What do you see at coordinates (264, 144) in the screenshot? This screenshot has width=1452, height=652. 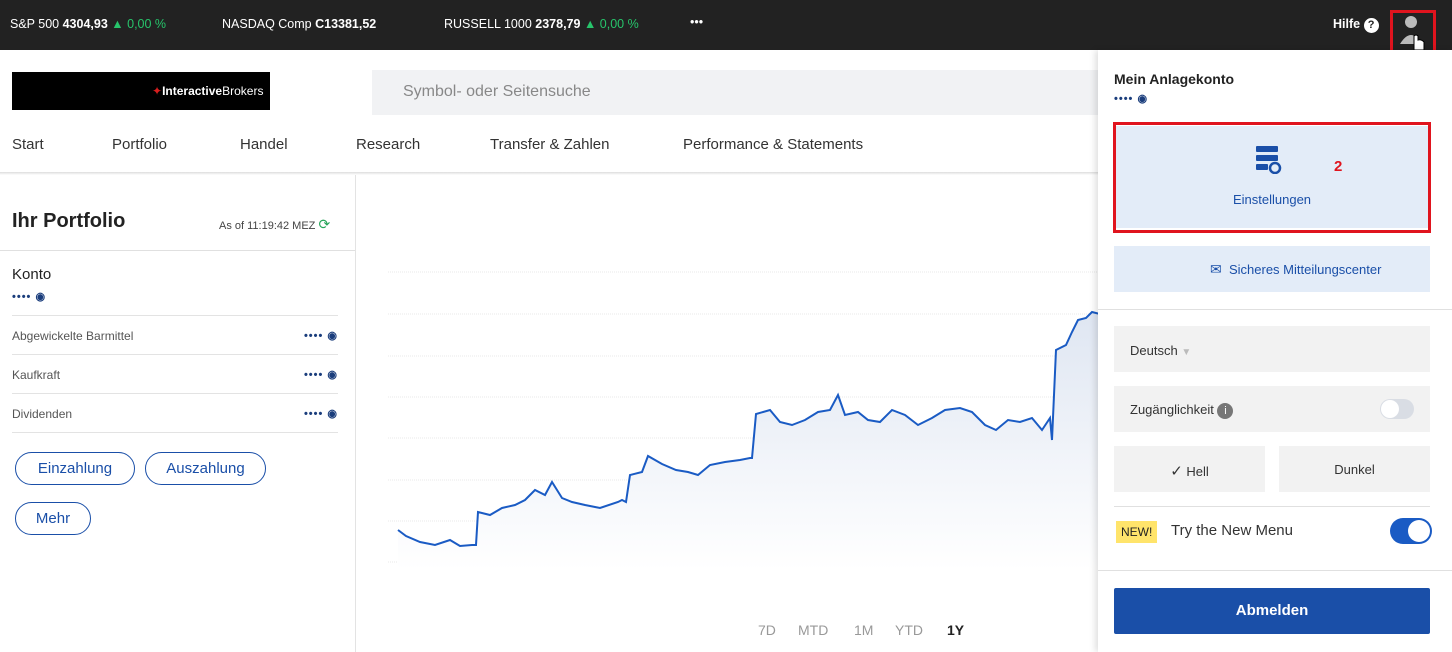 I see `nav-item: Handel` at bounding box center [264, 144].